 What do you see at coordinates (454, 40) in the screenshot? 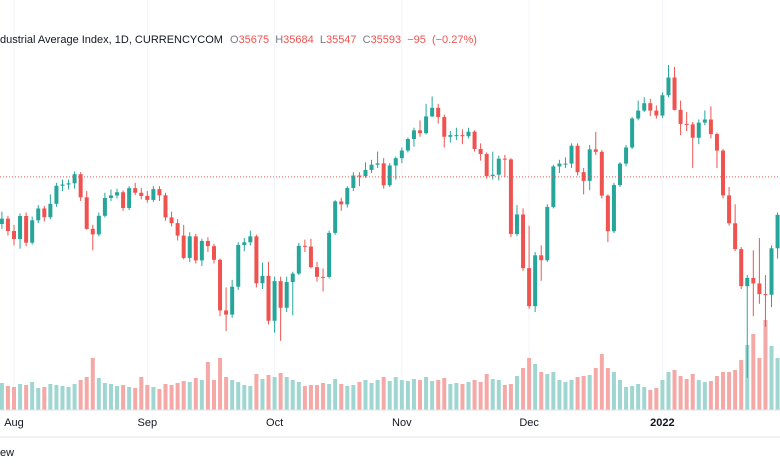
I see `change-pct: (−0.27%)` at bounding box center [454, 40].